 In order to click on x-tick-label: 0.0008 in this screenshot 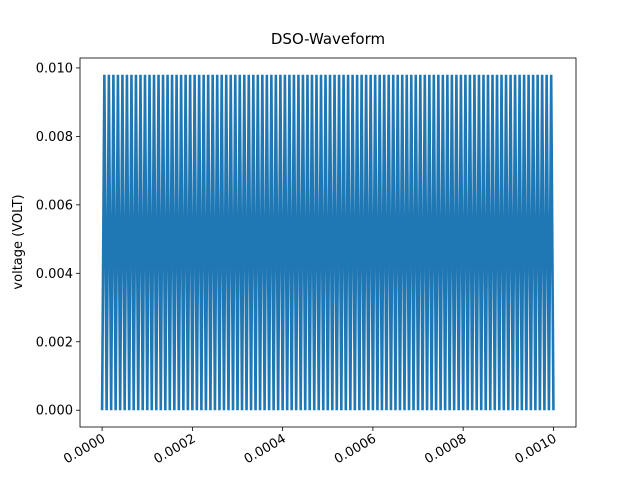, I will do `click(445, 449)`.